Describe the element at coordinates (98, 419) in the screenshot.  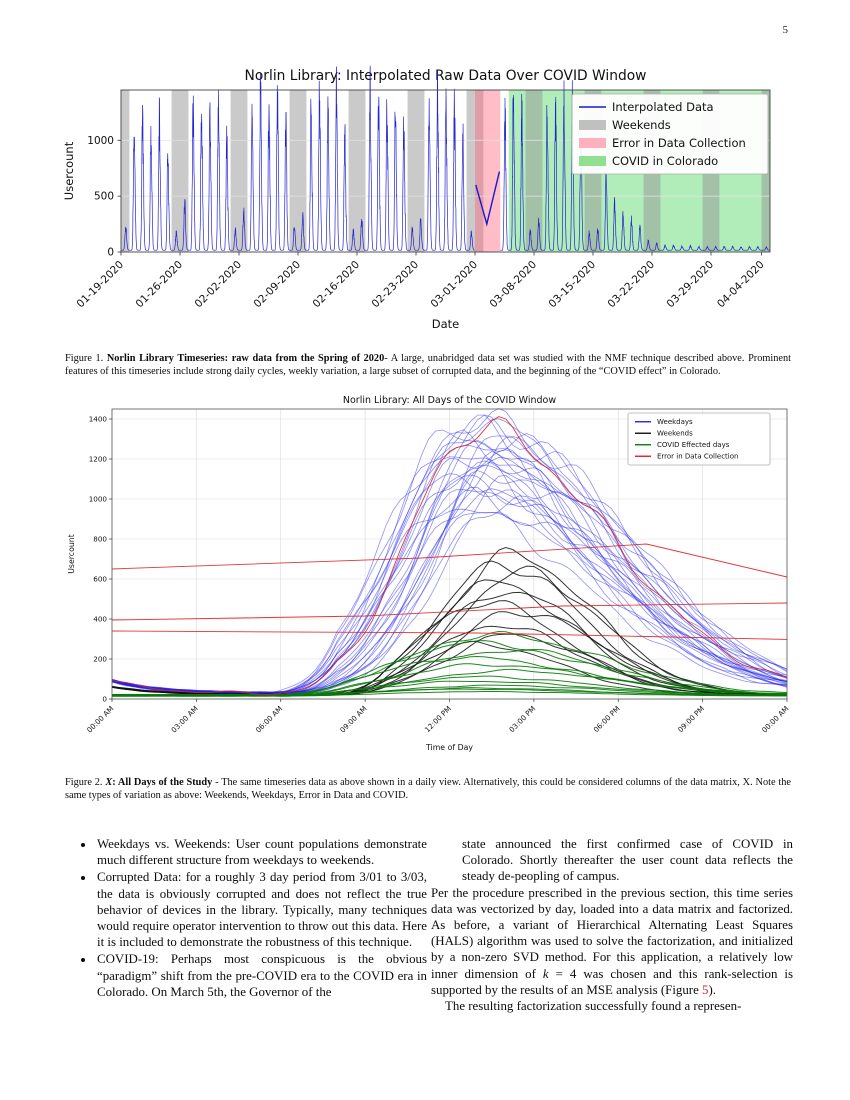
I see `y-tick-label: 1400` at that location.